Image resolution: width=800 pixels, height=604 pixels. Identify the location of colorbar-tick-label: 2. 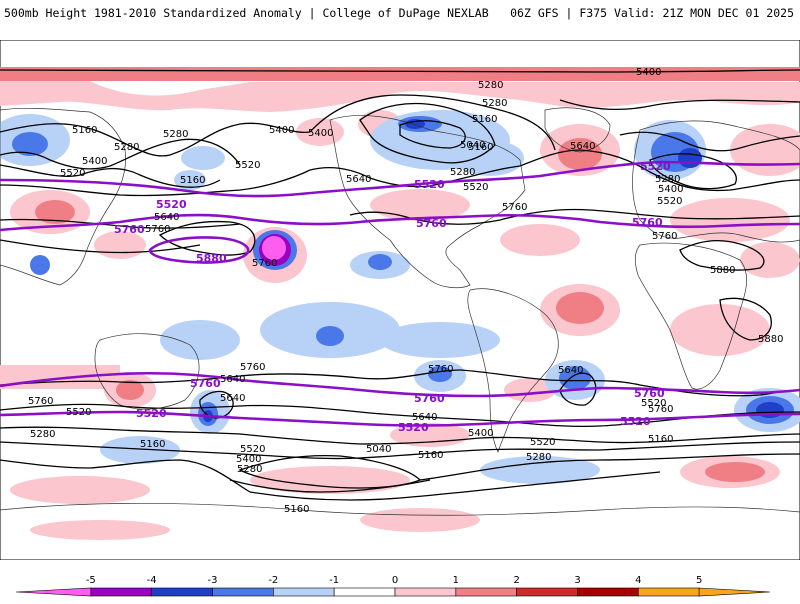
(516, 580).